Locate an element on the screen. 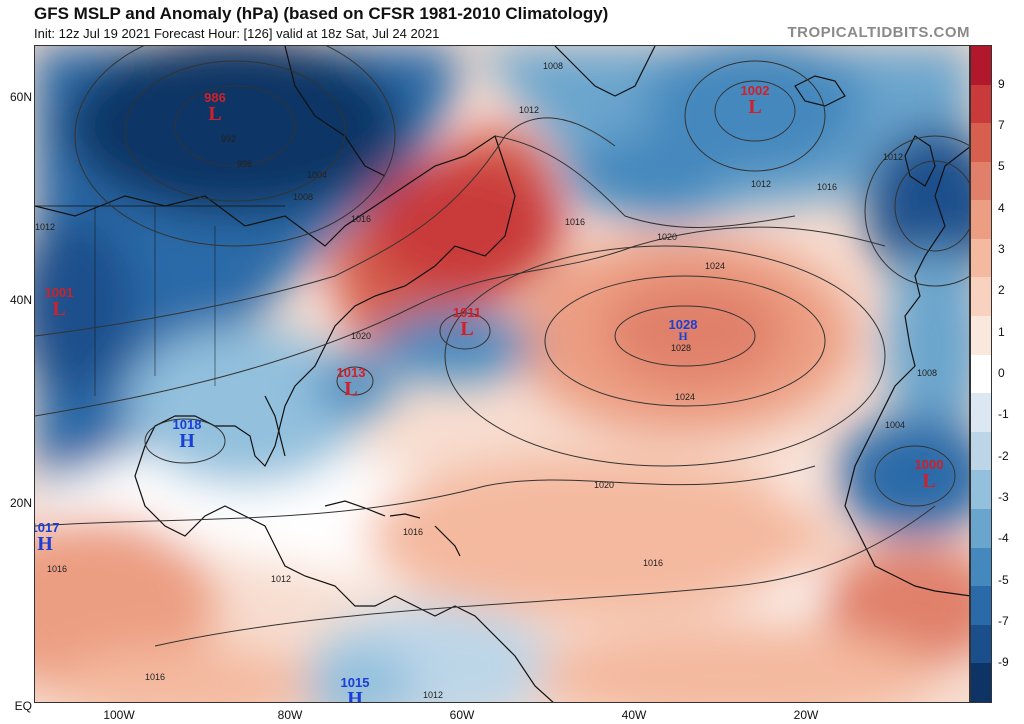 This screenshot has height=724, width=1024. isobar-label: 996 is located at coordinates (245, 164).